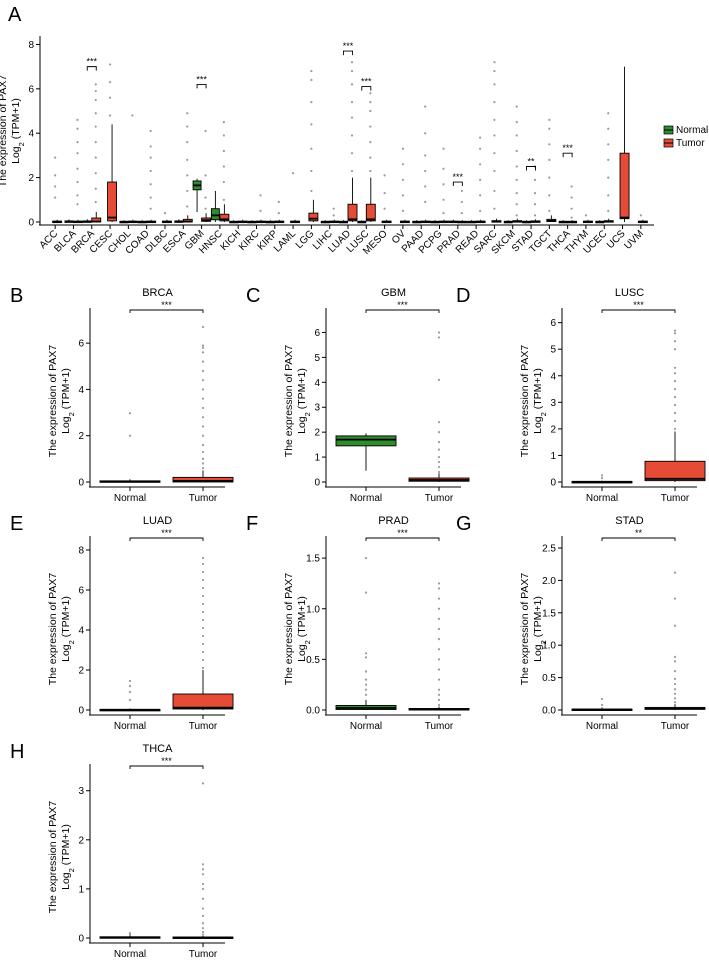  What do you see at coordinates (81, 436) in the screenshot?
I see `y-tick-label-b: 2` at bounding box center [81, 436].